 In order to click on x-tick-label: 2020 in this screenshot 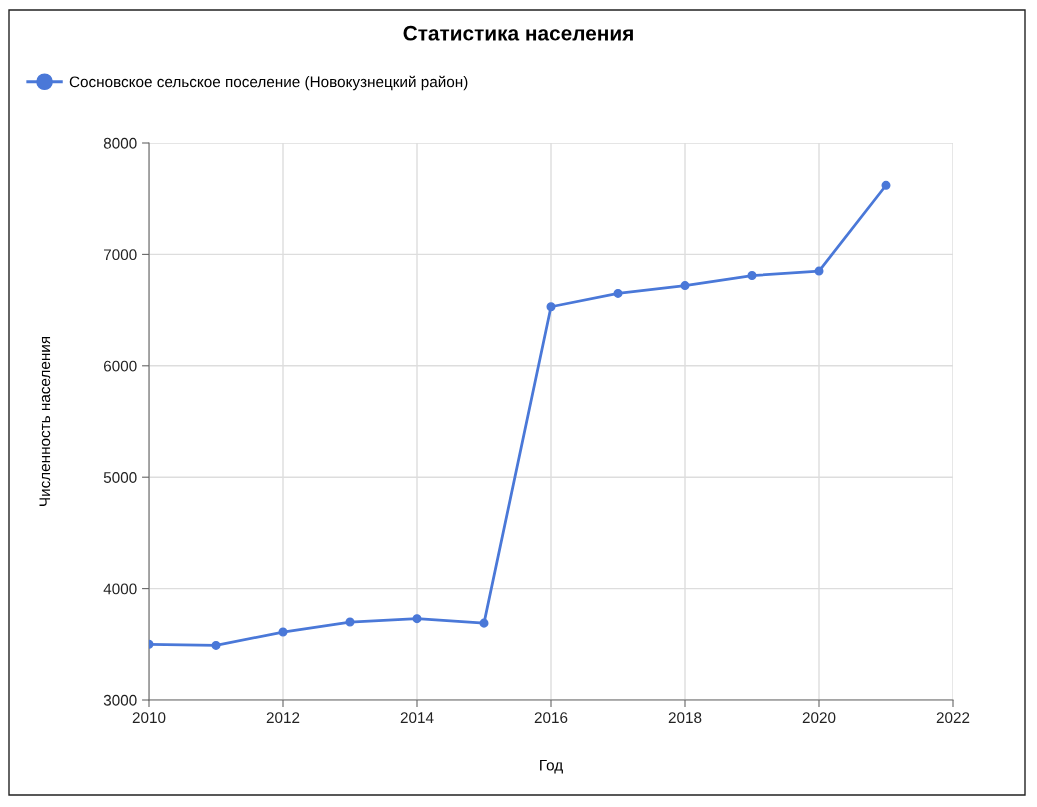, I will do `click(819, 718)`.